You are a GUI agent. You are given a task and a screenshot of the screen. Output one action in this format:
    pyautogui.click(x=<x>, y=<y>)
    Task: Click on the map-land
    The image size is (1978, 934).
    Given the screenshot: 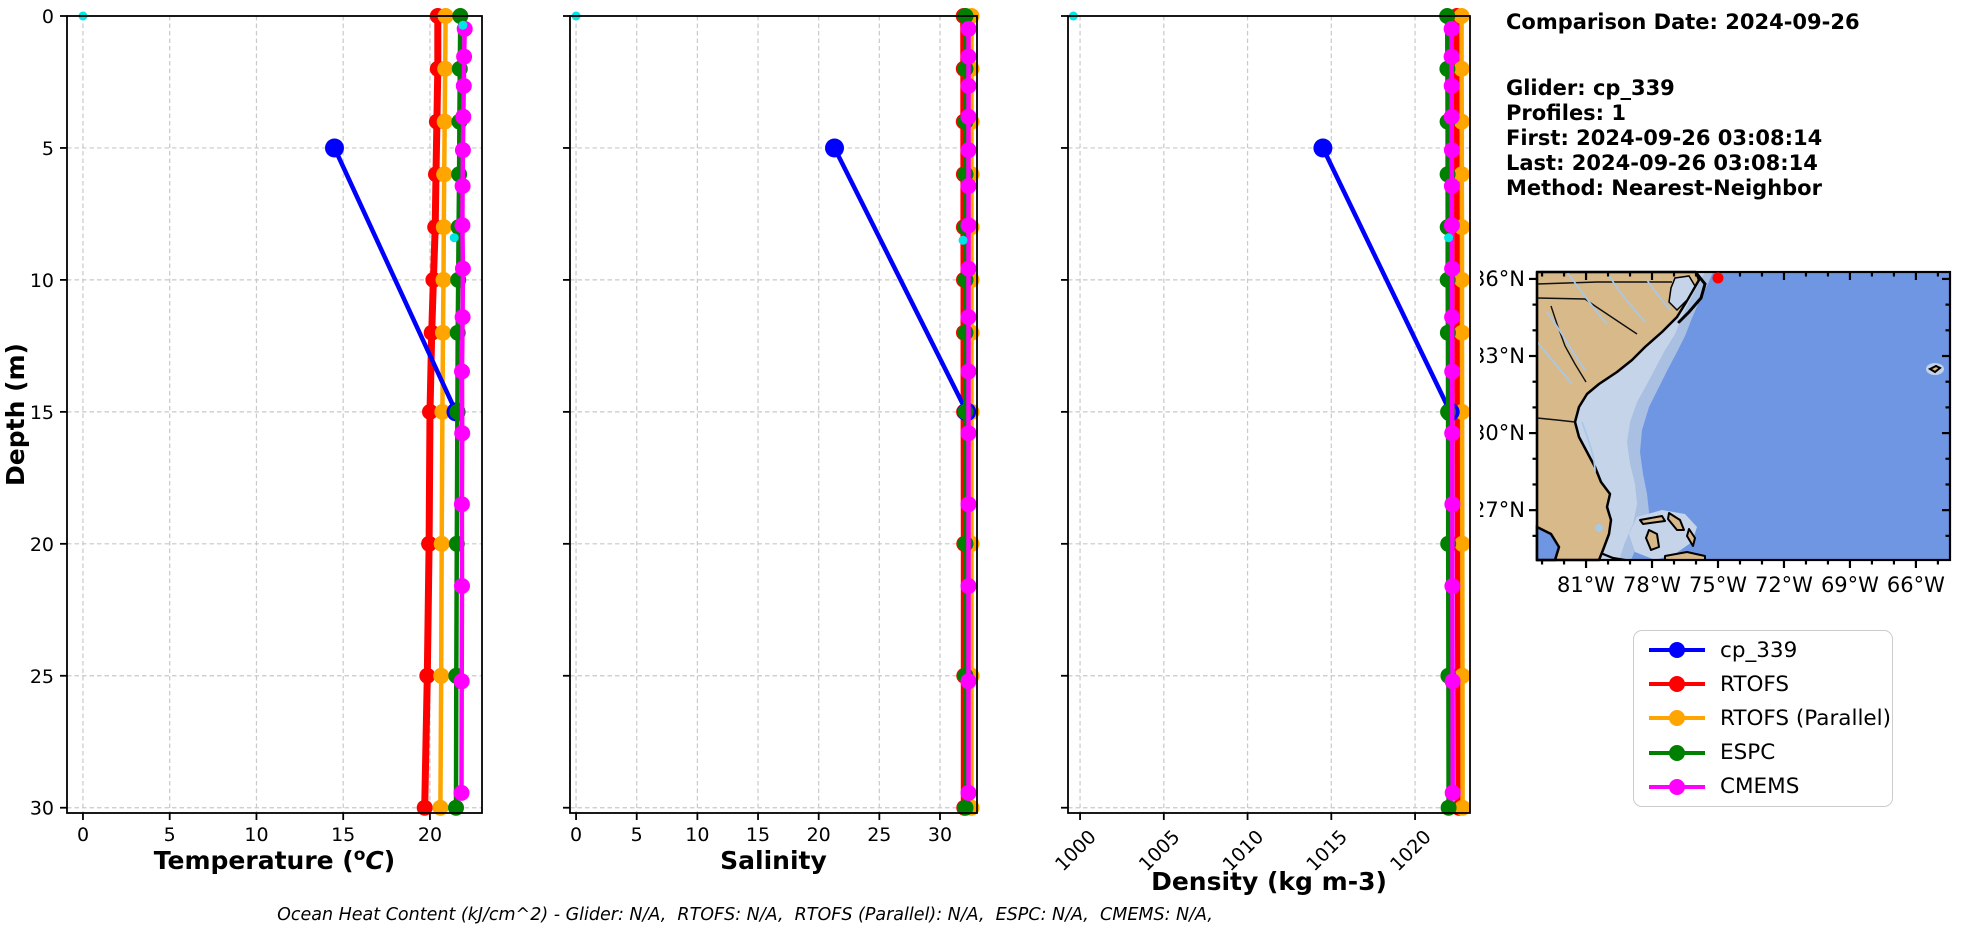 What is the action you would take?
    pyautogui.click(x=1618, y=416)
    